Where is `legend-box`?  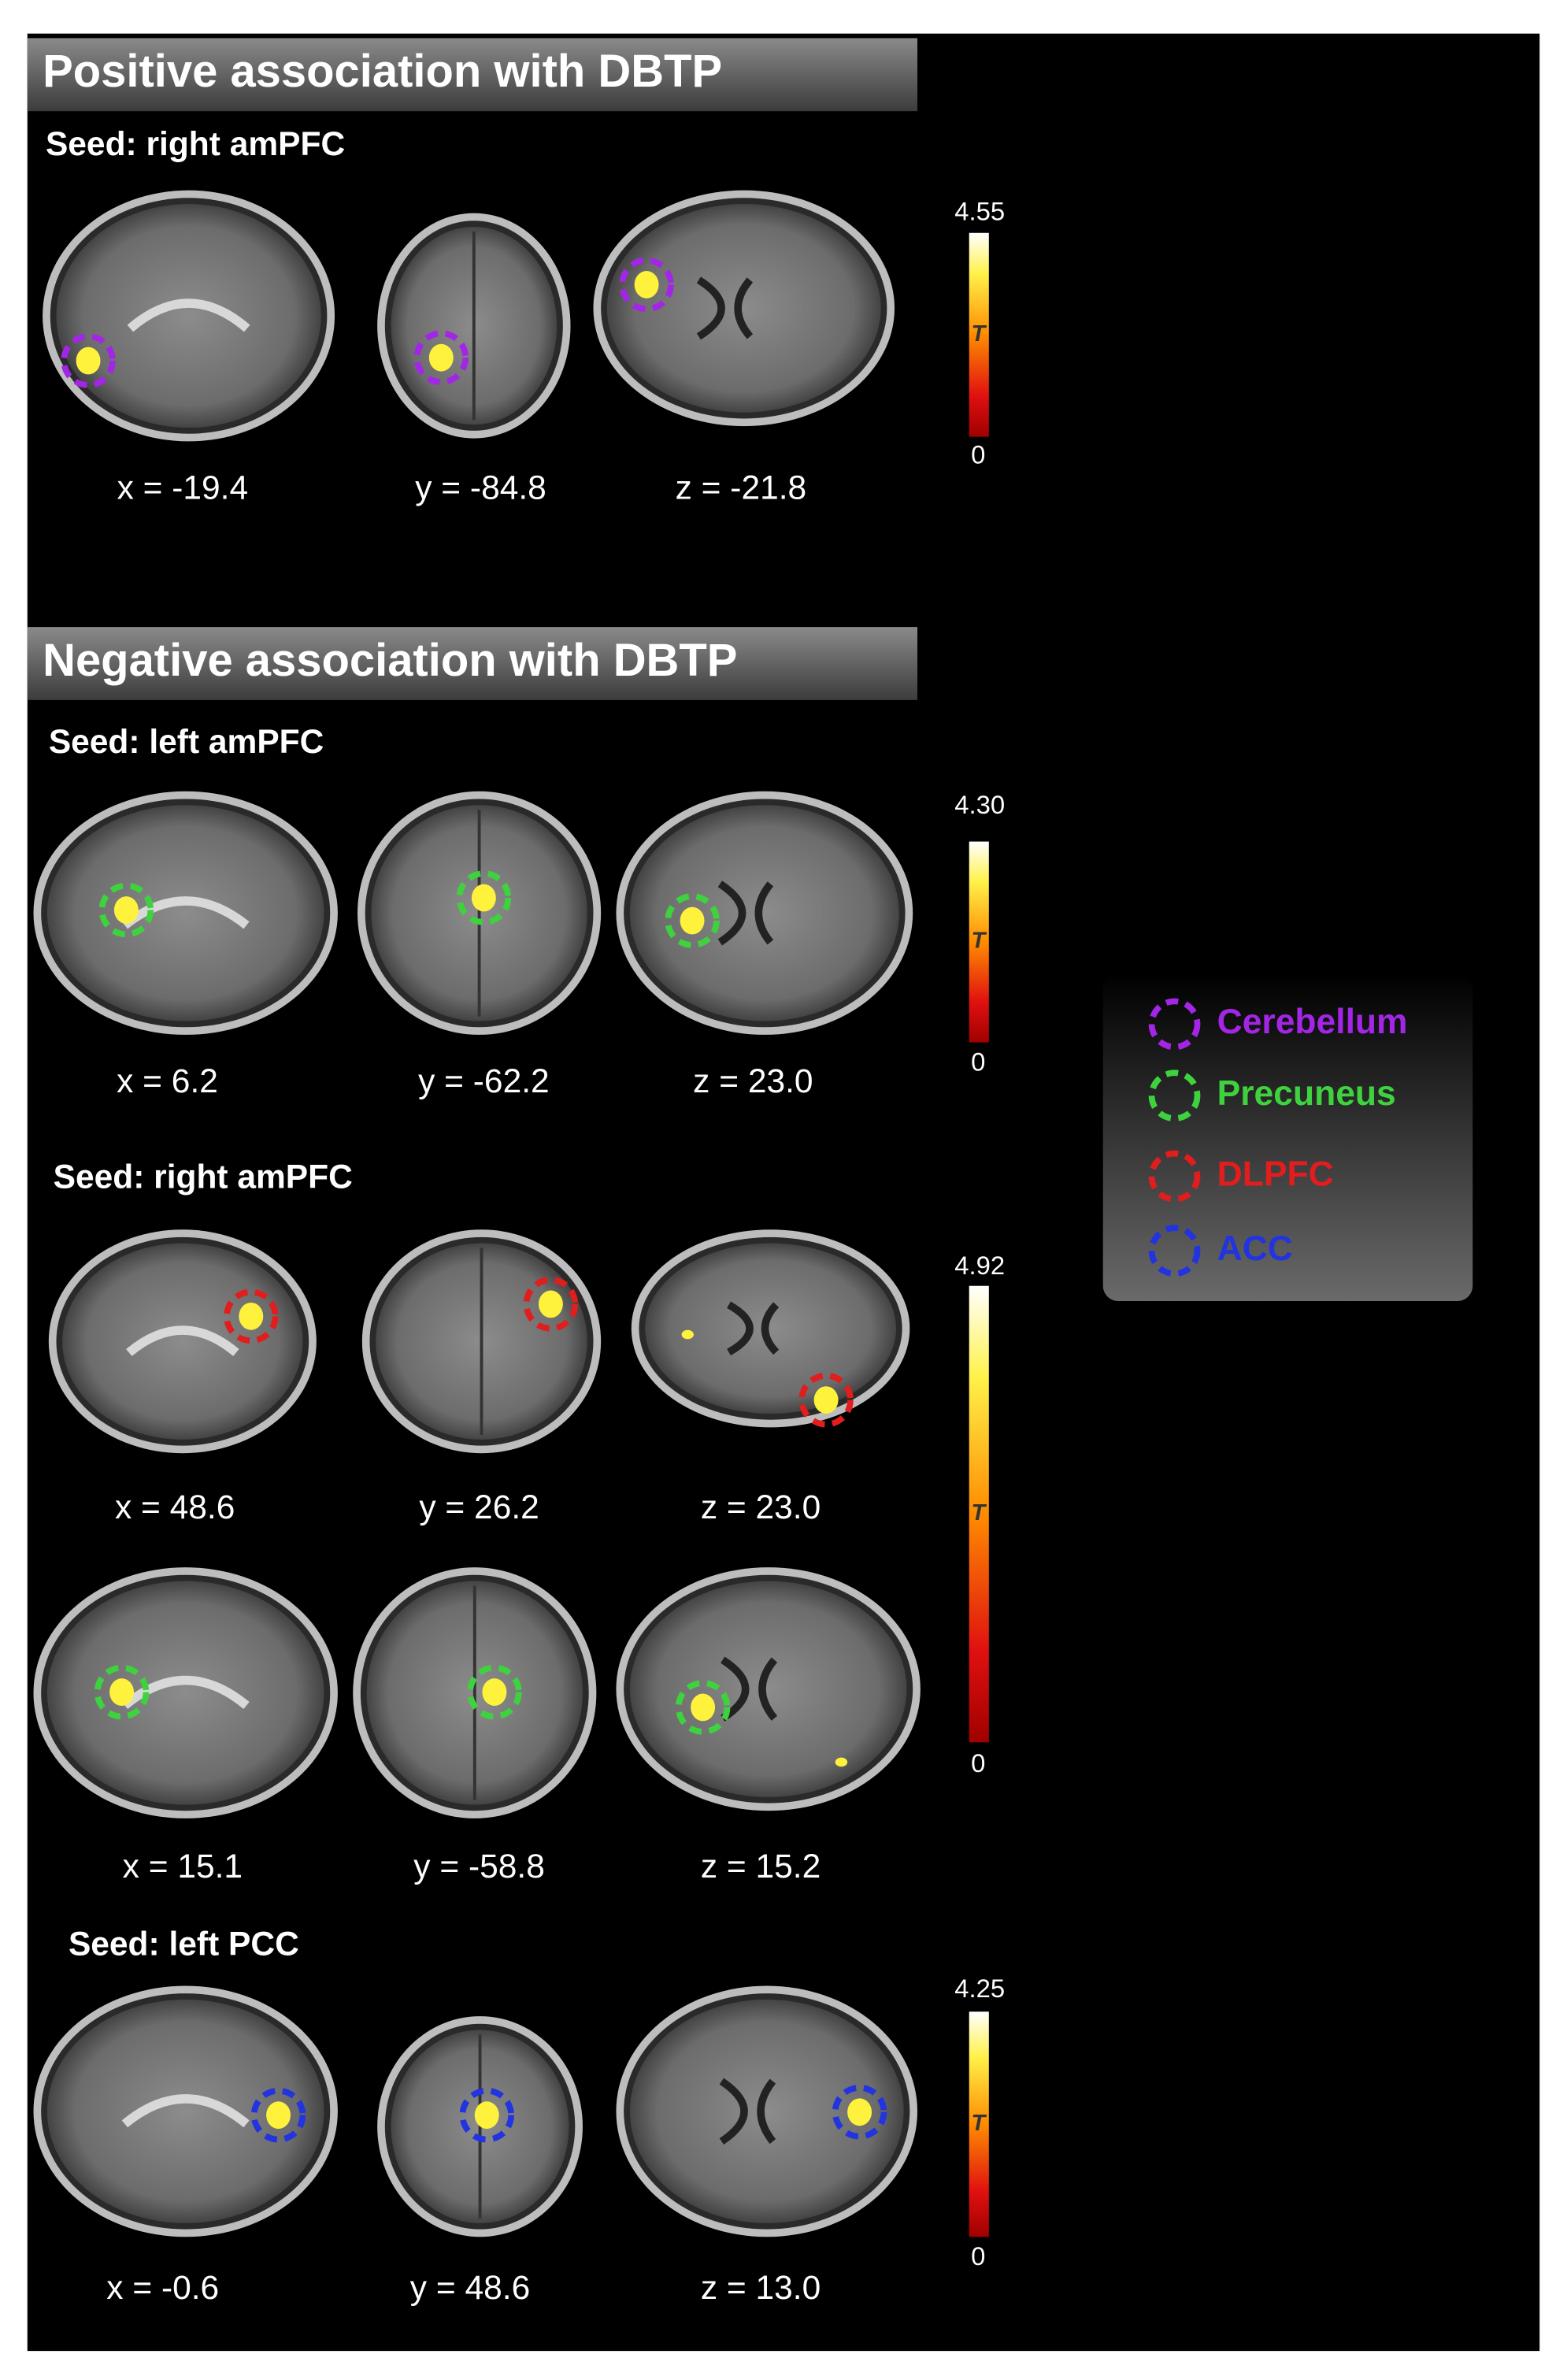
legend-box is located at coordinates (1287, 1137).